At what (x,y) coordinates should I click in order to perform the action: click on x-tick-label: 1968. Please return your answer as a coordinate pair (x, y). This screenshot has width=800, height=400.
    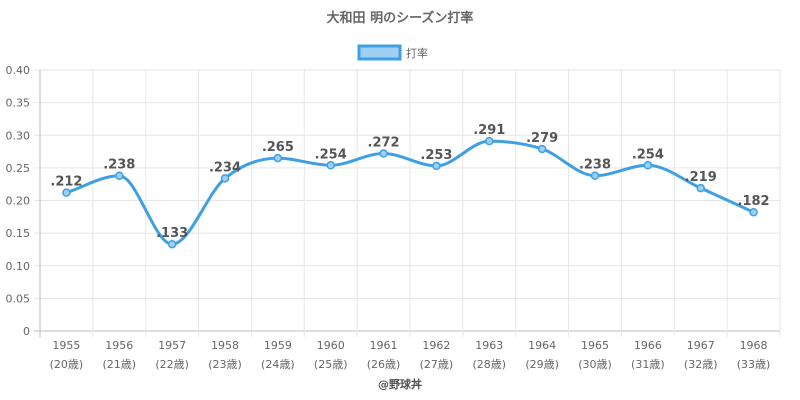
    Looking at the image, I should click on (754, 345).